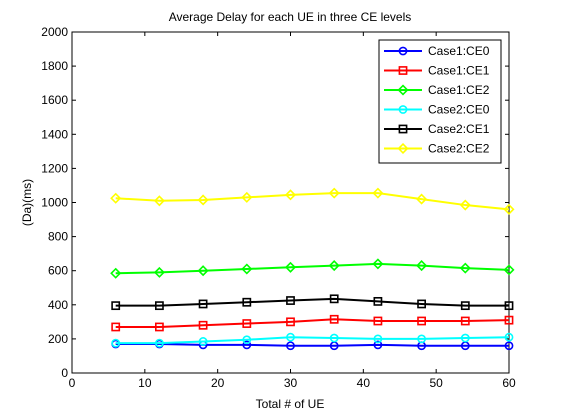  I want to click on legend-item: Case2:CE0, so click(437, 110).